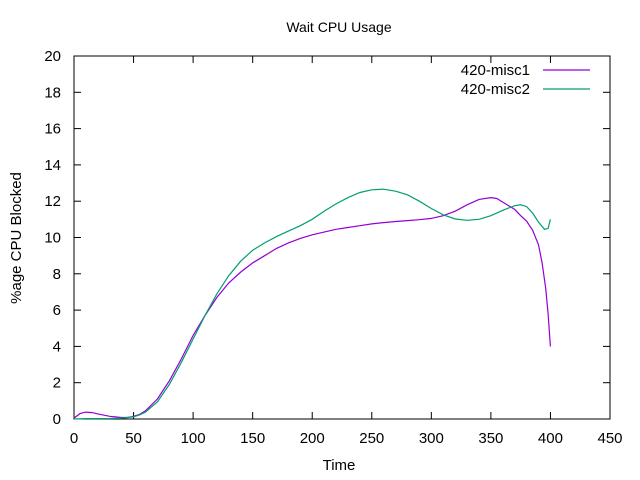  Describe the element at coordinates (133, 438) in the screenshot. I see `x-tick-label: 50` at that location.